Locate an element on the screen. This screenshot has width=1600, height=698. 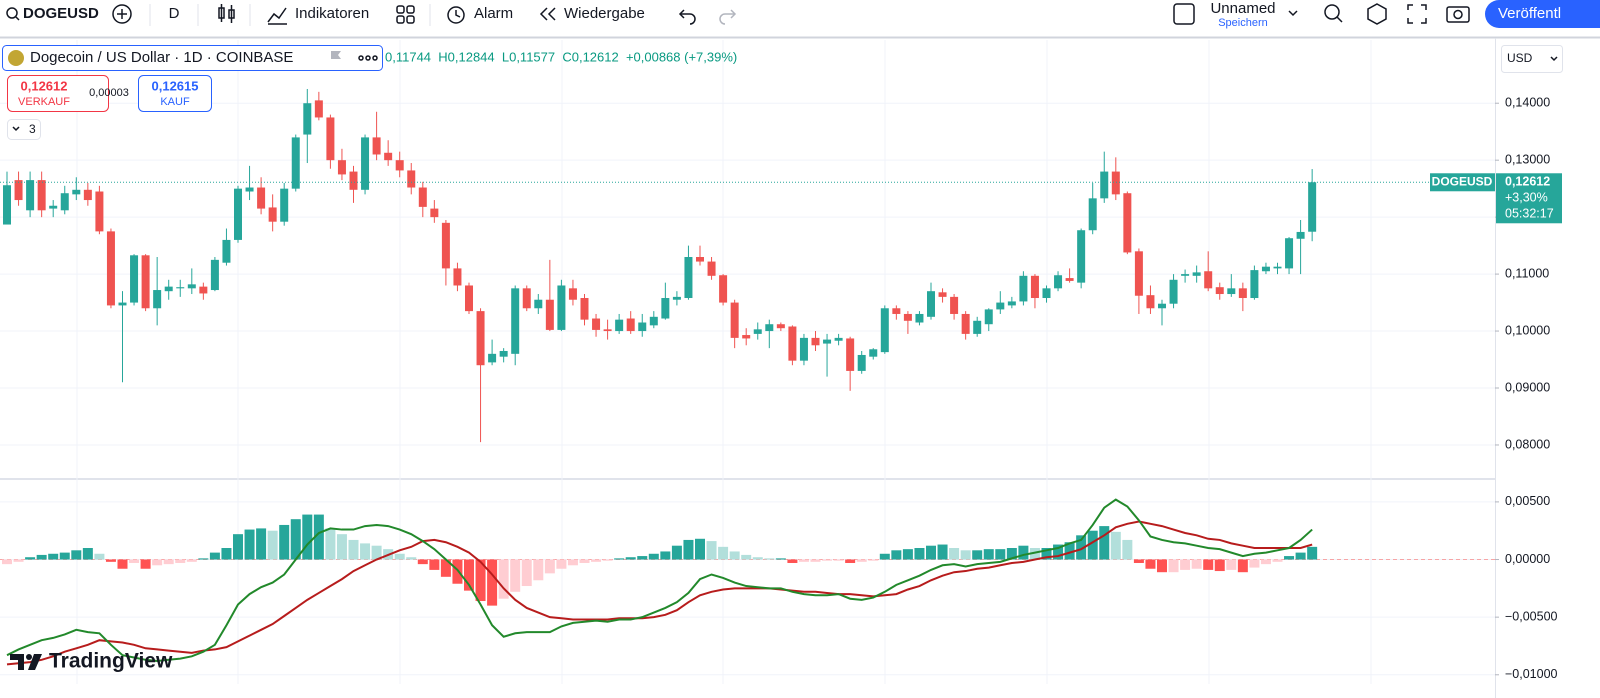
spread: 0,00003 is located at coordinates (109, 93).